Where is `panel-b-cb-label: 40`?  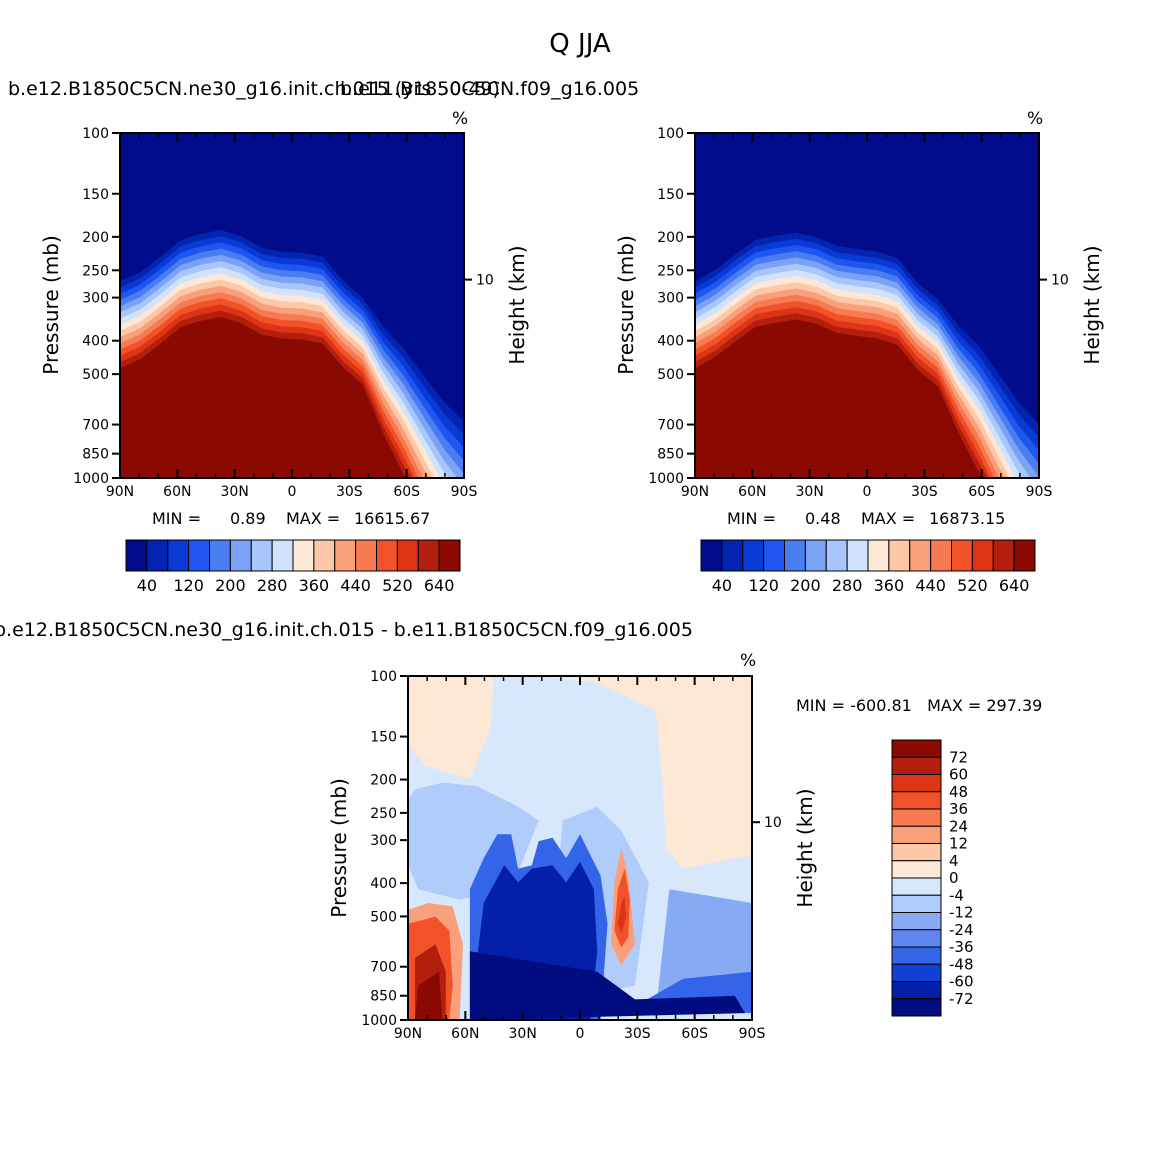
panel-b-cb-label: 40 is located at coordinates (722, 585).